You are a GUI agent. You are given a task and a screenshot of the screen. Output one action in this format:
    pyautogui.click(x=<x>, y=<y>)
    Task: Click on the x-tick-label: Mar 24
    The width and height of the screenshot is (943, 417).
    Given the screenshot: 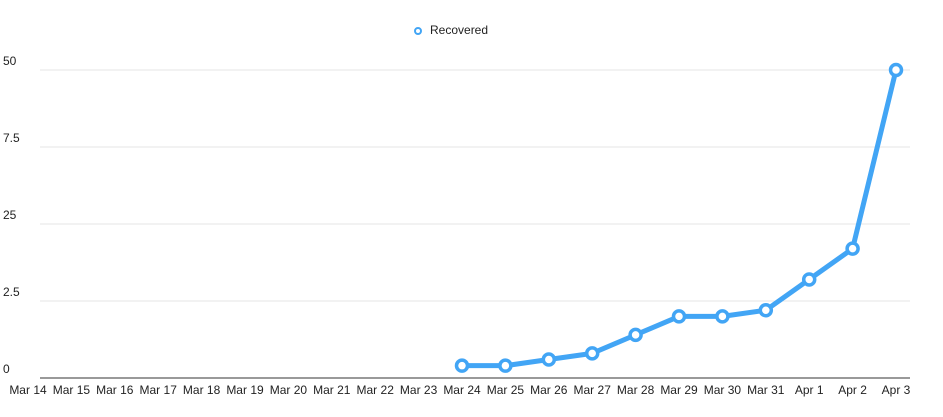 What is the action you would take?
    pyautogui.click(x=462, y=390)
    